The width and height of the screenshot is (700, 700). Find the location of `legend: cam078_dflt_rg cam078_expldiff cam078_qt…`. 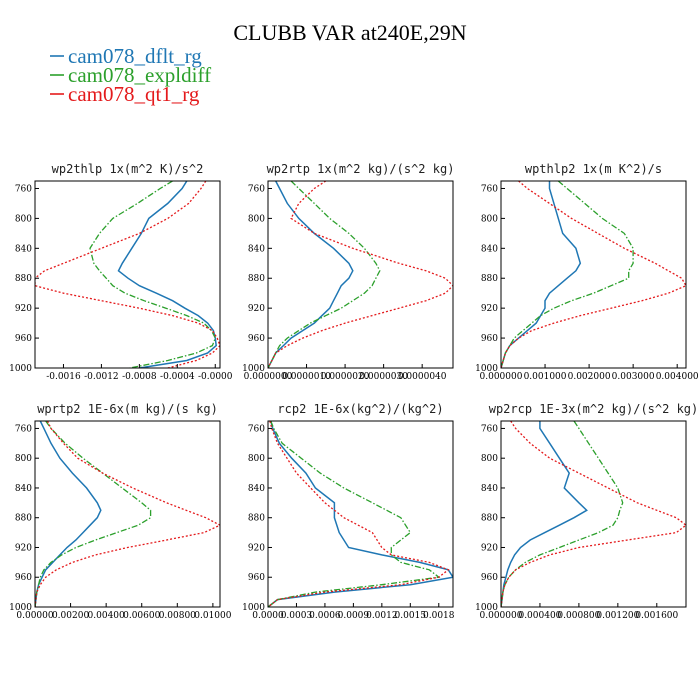

legend: cam078_dflt_rg cam078_expldiff cam078_qt… is located at coordinates (130, 75).